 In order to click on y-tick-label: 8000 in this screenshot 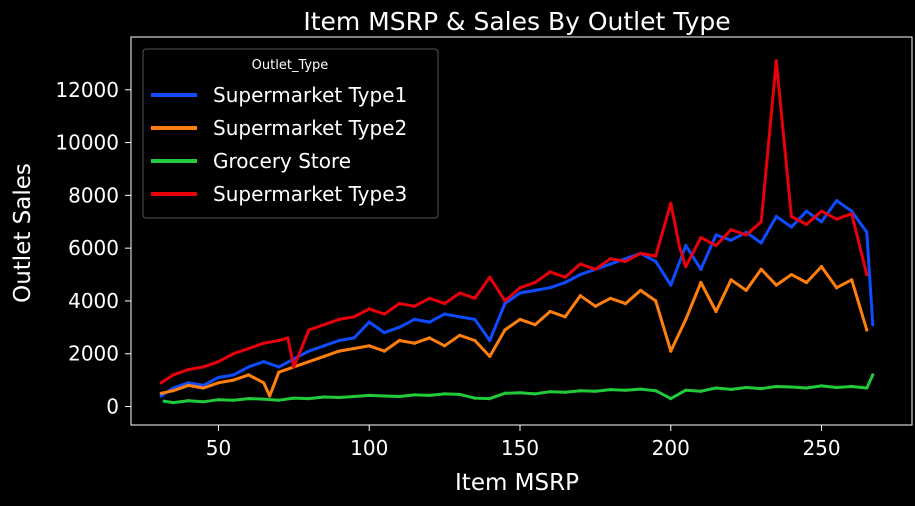, I will do `click(93, 195)`.